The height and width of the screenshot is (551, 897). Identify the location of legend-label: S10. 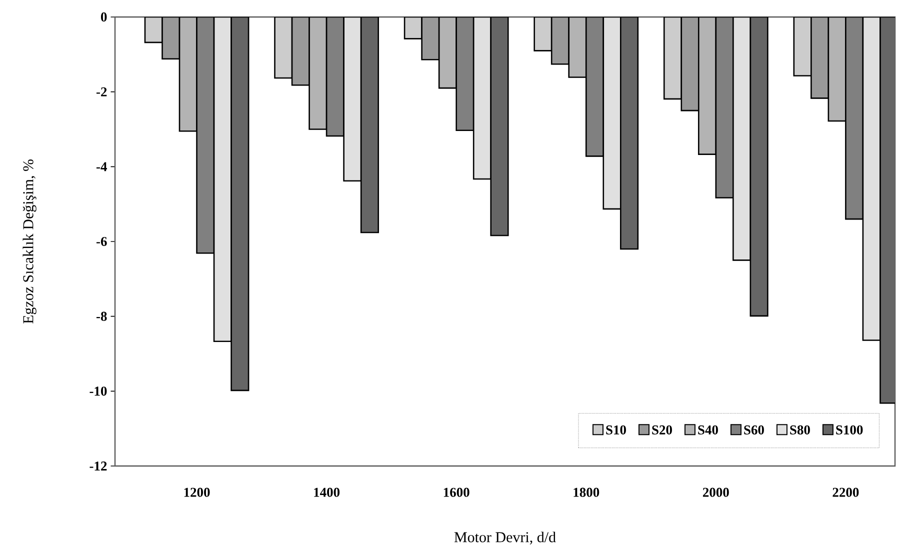
(616, 429).